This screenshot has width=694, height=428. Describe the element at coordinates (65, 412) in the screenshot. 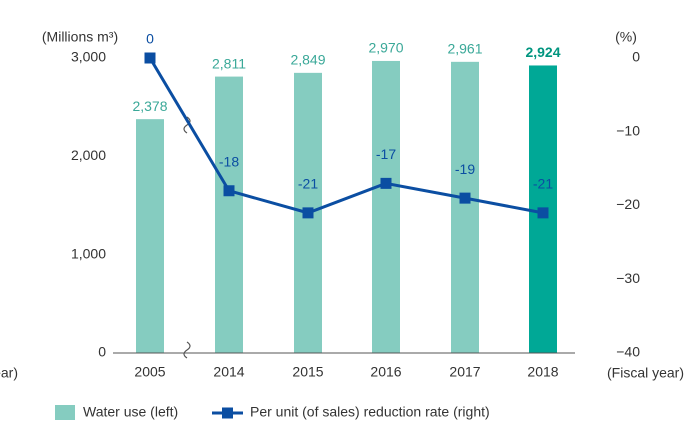

I see `legend-swatch` at that location.